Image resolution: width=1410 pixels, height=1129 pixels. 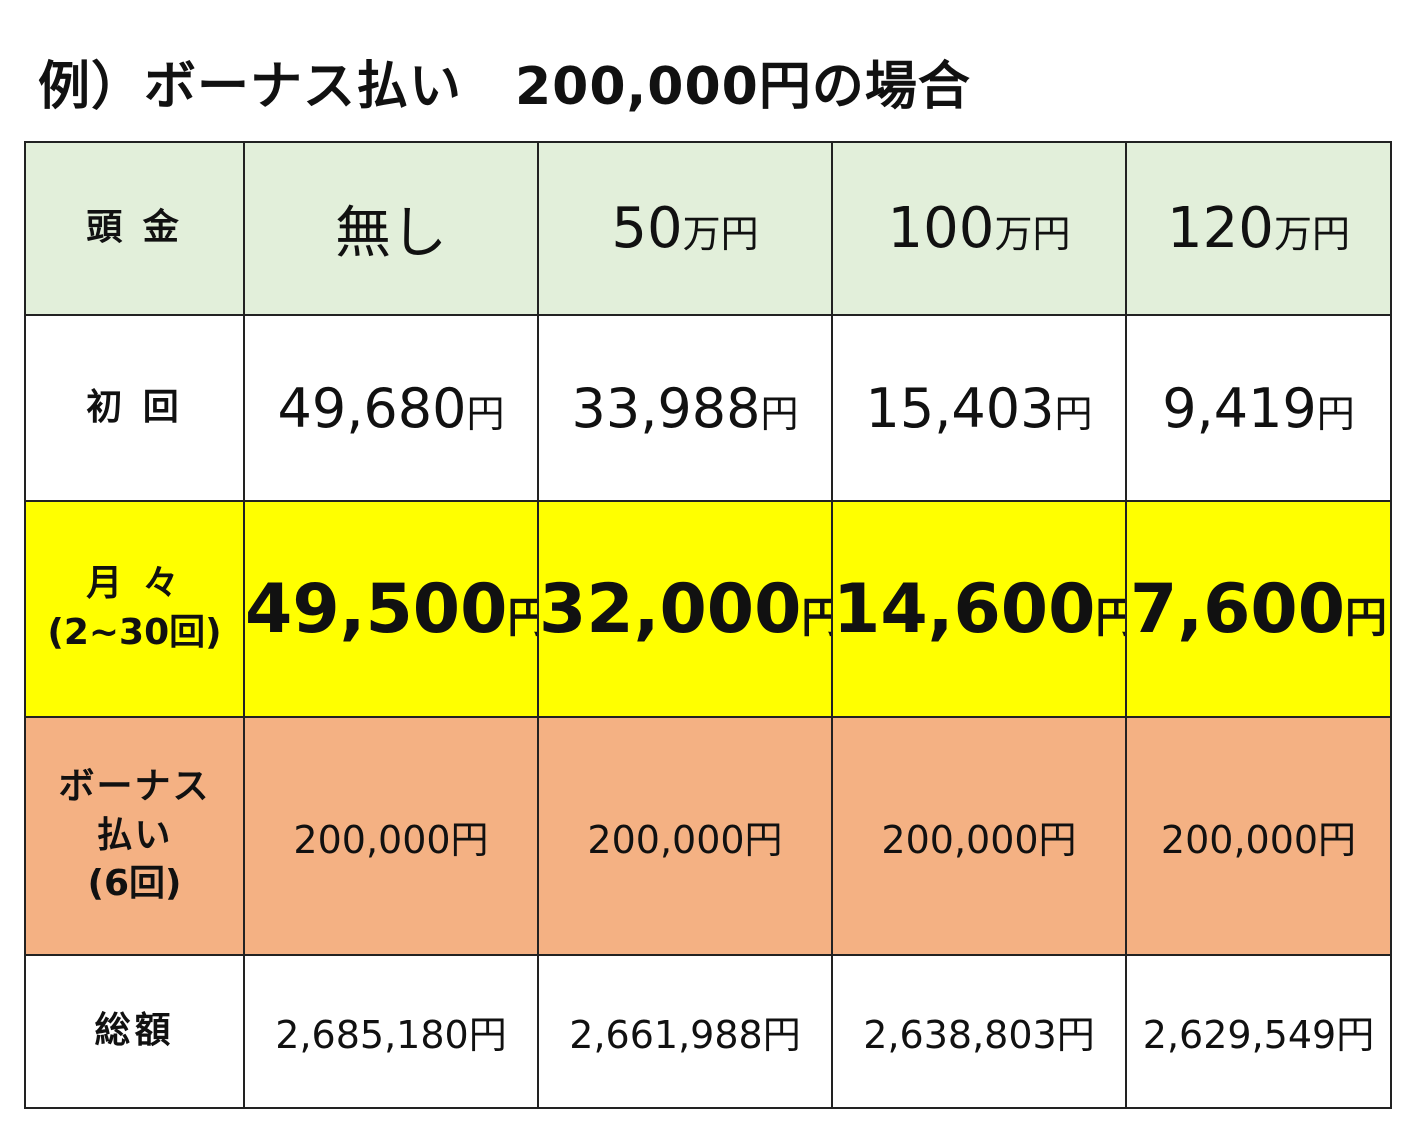 I want to click on cell-monthly-payment: 7,600円, so click(x=1258, y=609).